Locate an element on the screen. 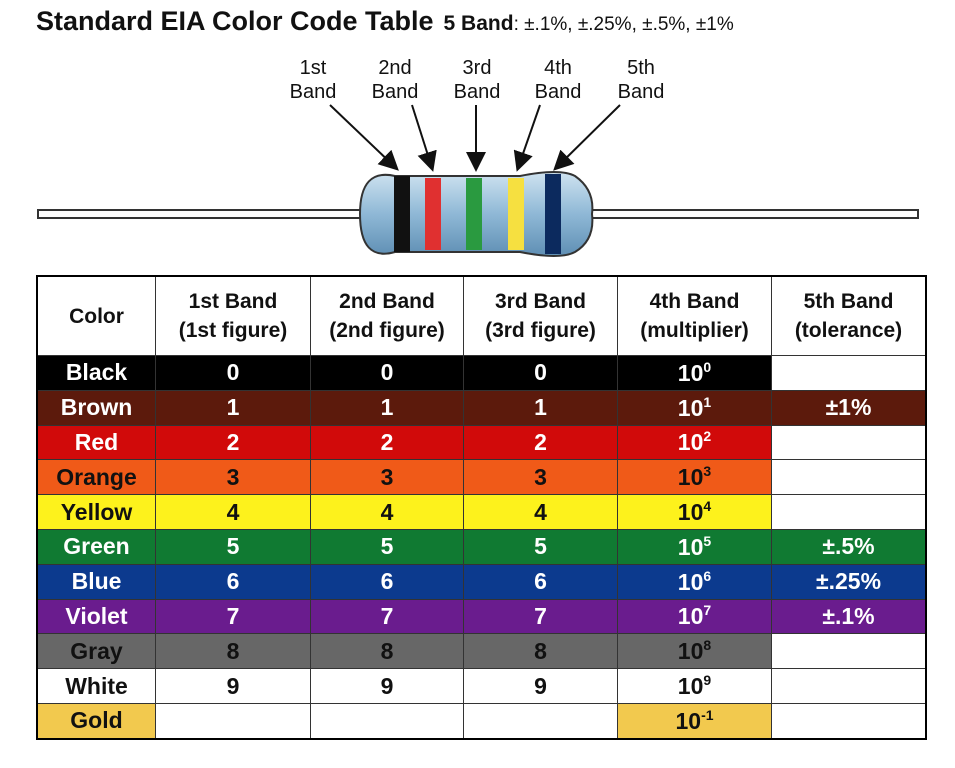 The height and width of the screenshot is (768, 955). color-name: White is located at coordinates (96, 686).